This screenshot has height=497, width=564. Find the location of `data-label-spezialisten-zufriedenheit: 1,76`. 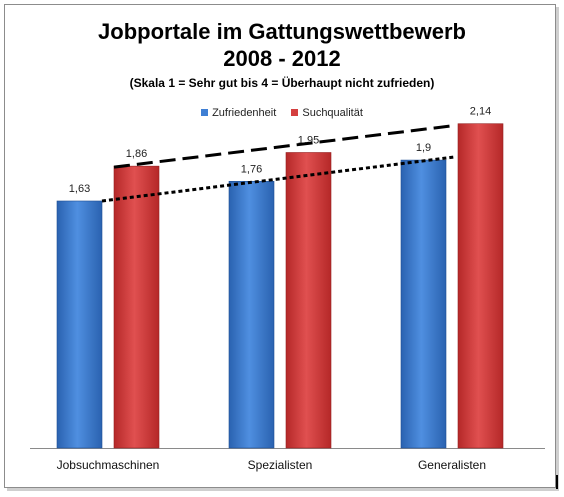

data-label-spezialisten-zufriedenheit: 1,76 is located at coordinates (251, 169).